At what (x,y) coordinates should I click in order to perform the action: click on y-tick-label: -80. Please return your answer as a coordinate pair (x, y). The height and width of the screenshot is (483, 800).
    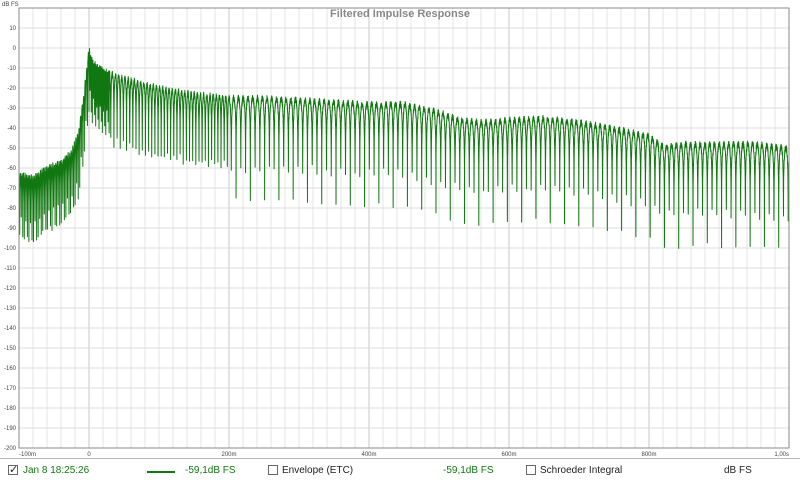
    Looking at the image, I should click on (11, 209).